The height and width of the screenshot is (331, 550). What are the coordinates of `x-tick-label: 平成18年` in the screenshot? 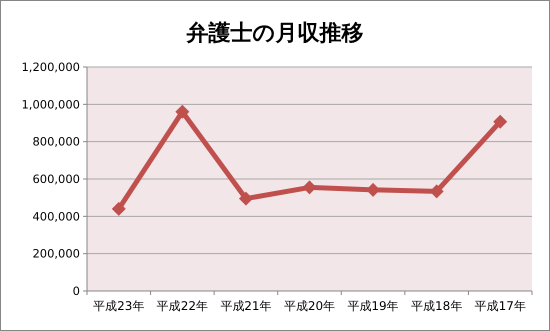 It's located at (436, 306).